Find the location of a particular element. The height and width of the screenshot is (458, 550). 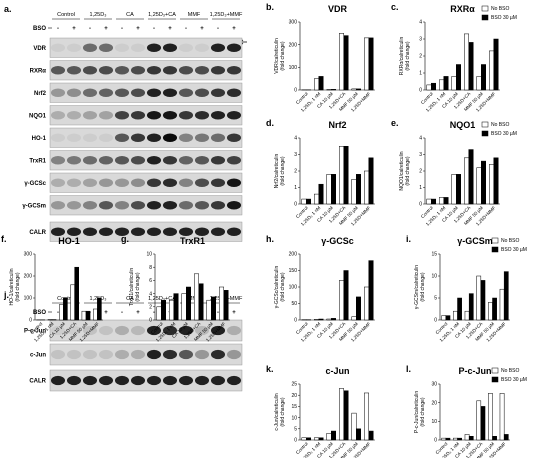

panel-letter: h. is located at coordinates (270, 239).